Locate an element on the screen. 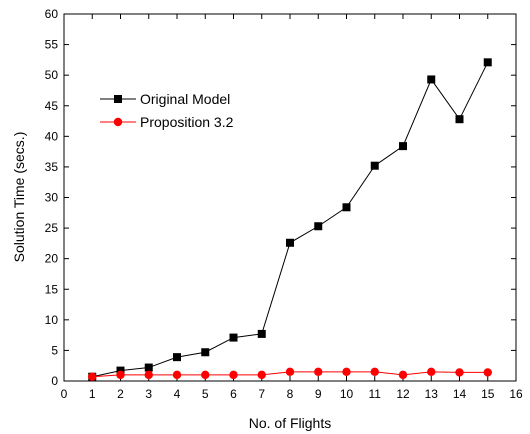 This screenshot has width=530, height=434. x-tick-label: 16 is located at coordinates (516, 394).